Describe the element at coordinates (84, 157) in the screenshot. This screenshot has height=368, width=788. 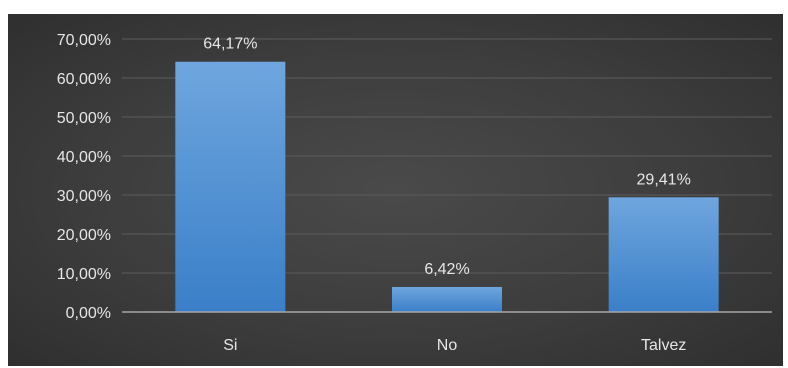
I see `y-tick-label: 40,00%` at that location.